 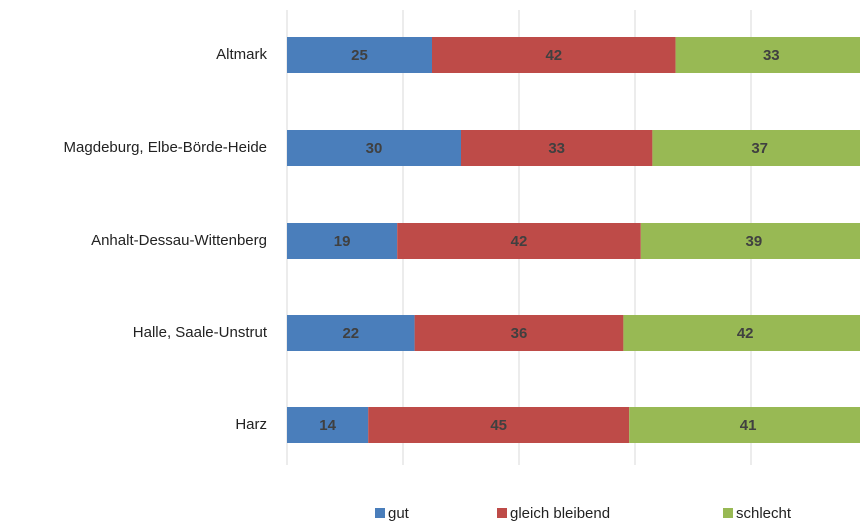 I want to click on value-label: 37, so click(x=759, y=148).